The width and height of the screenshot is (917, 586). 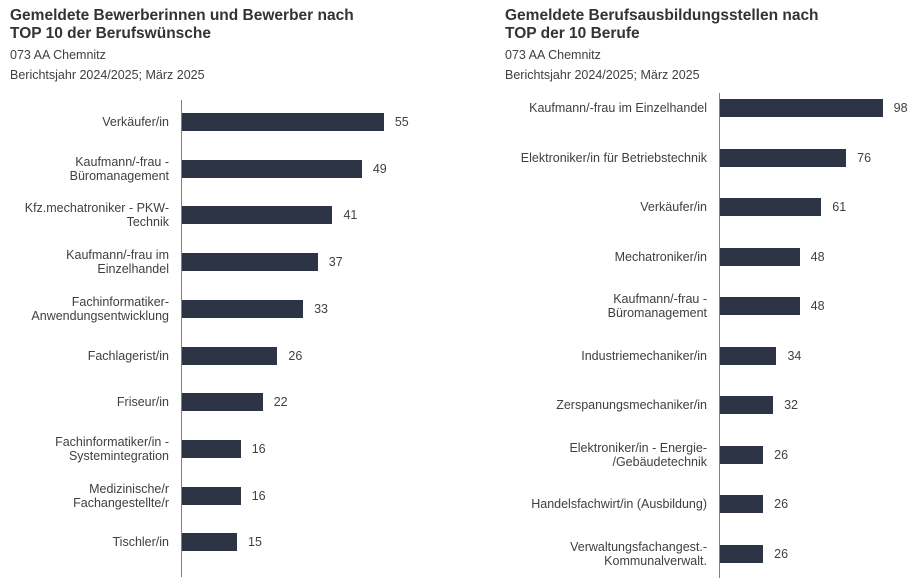 I want to click on data-label: 34, so click(x=794, y=355).